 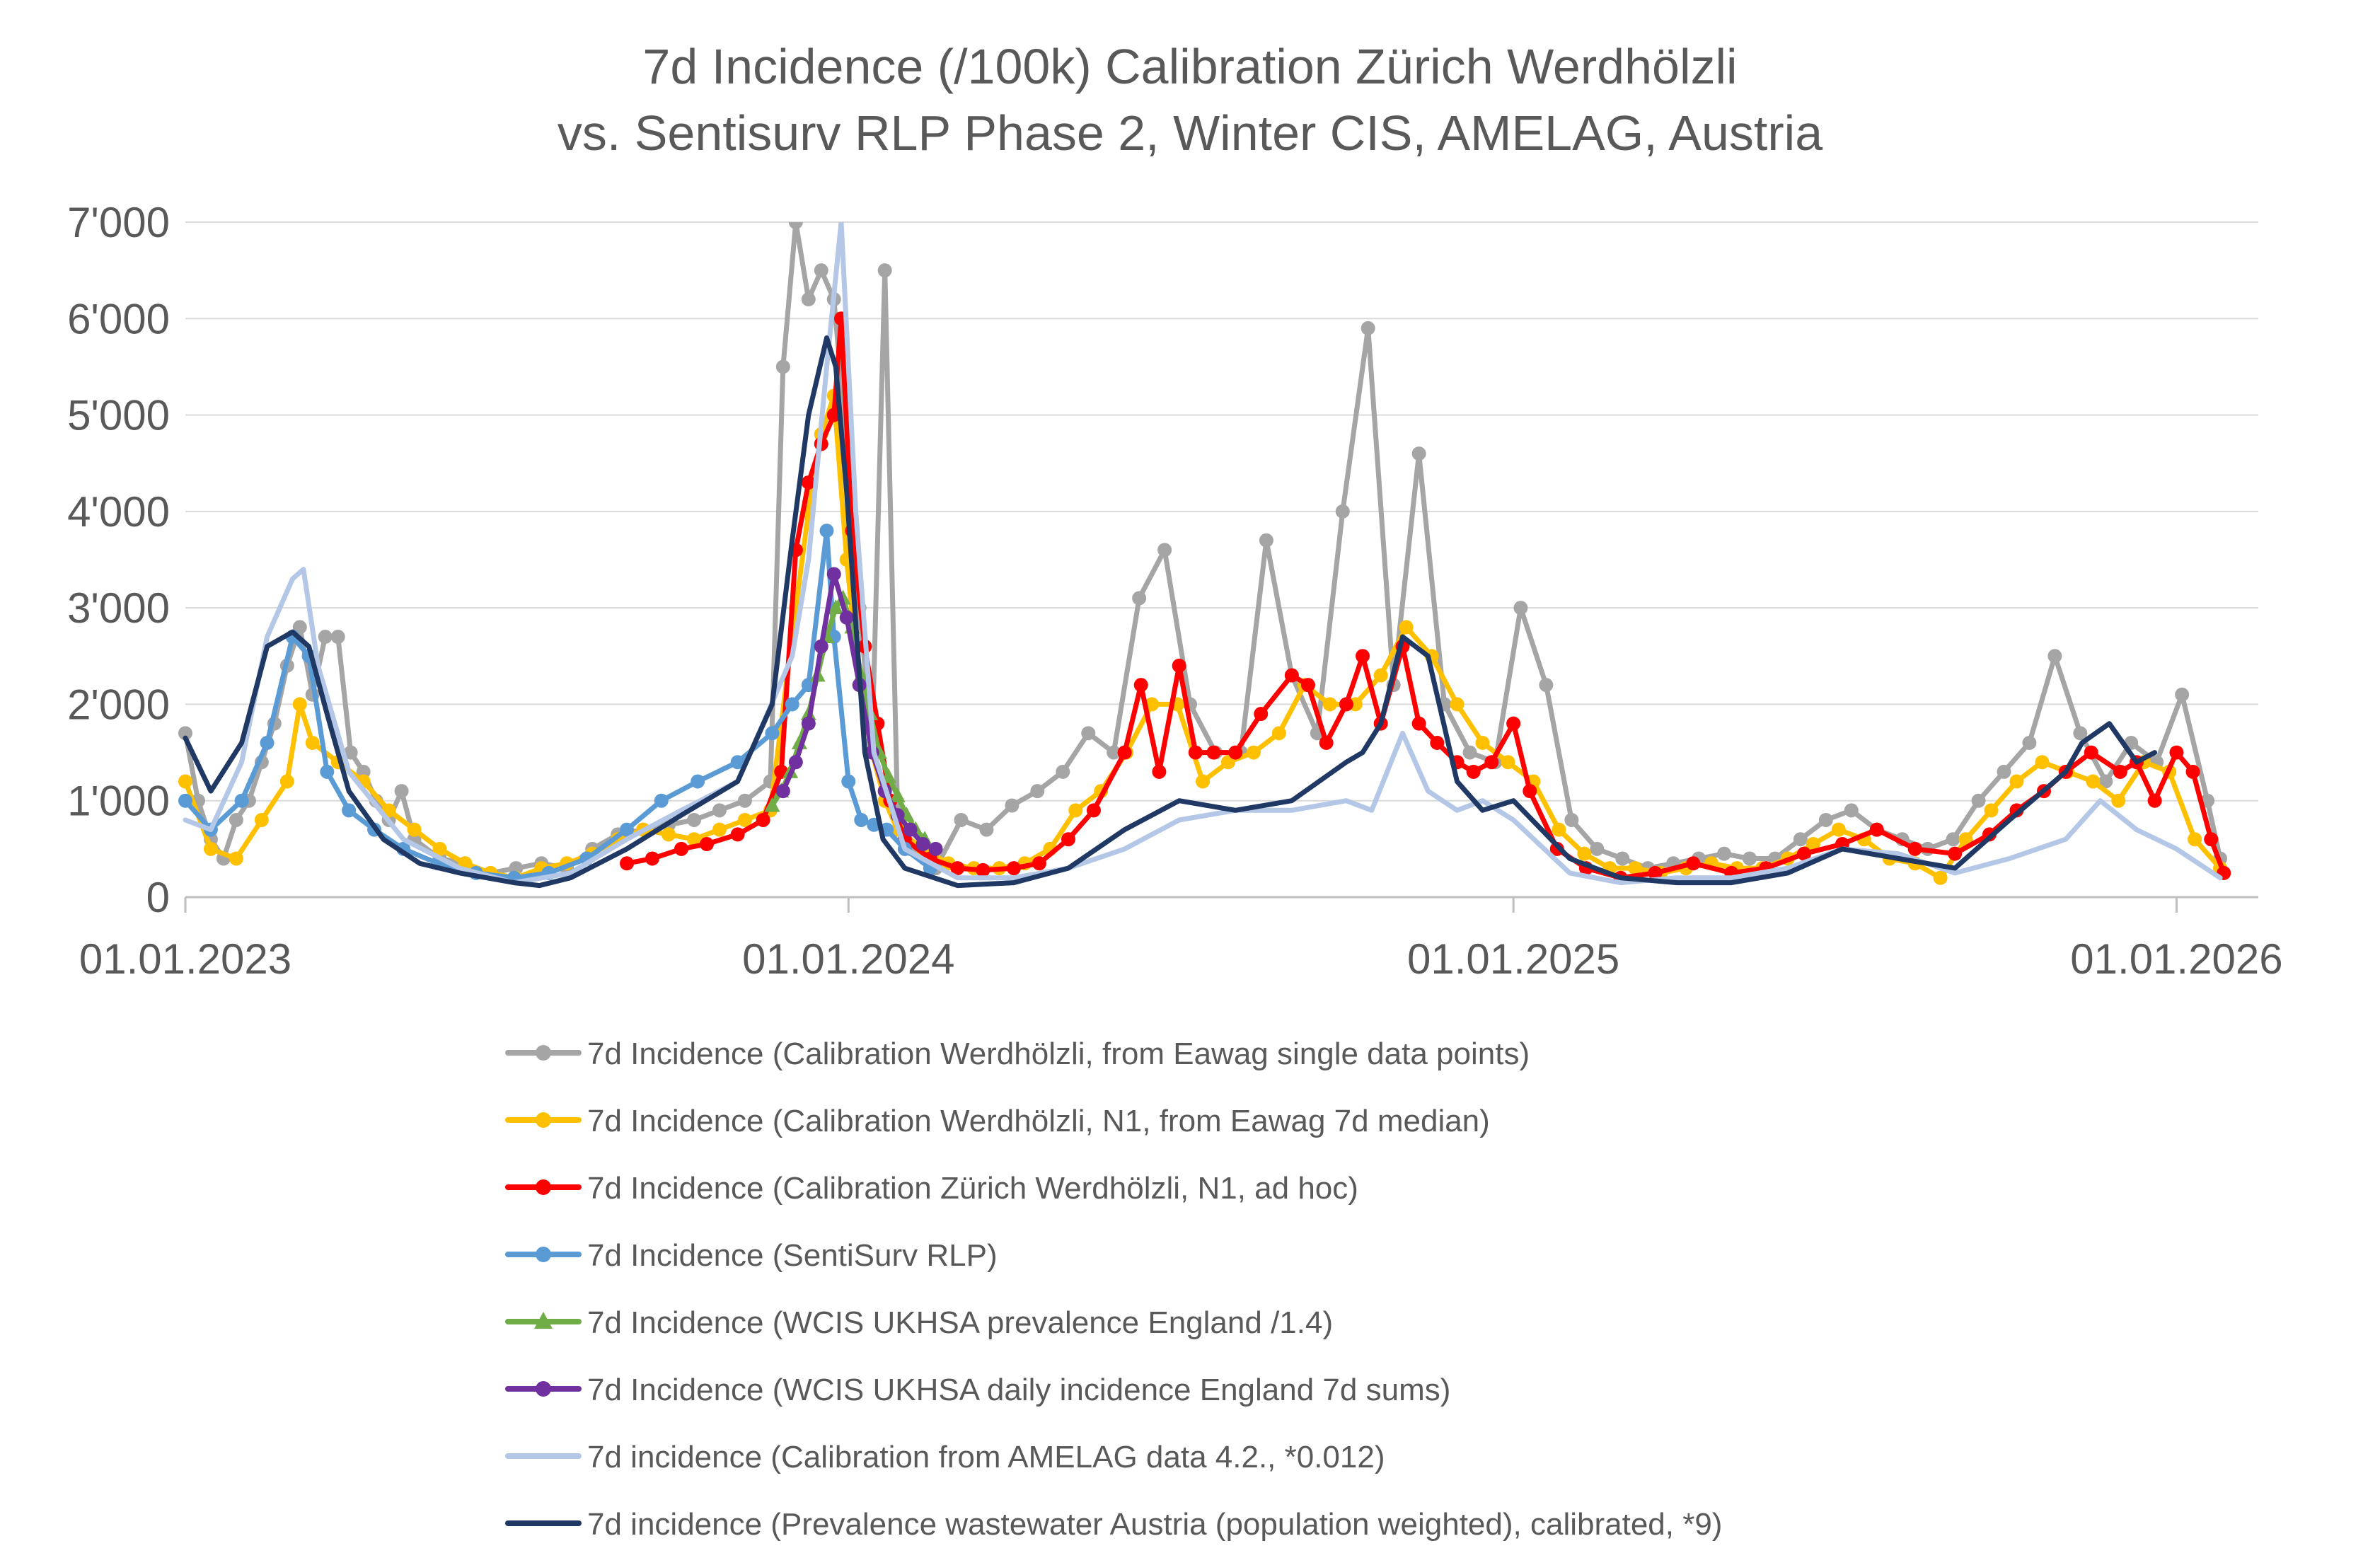 What do you see at coordinates (119, 223) in the screenshot?
I see `y-tick-label: 7'000` at bounding box center [119, 223].